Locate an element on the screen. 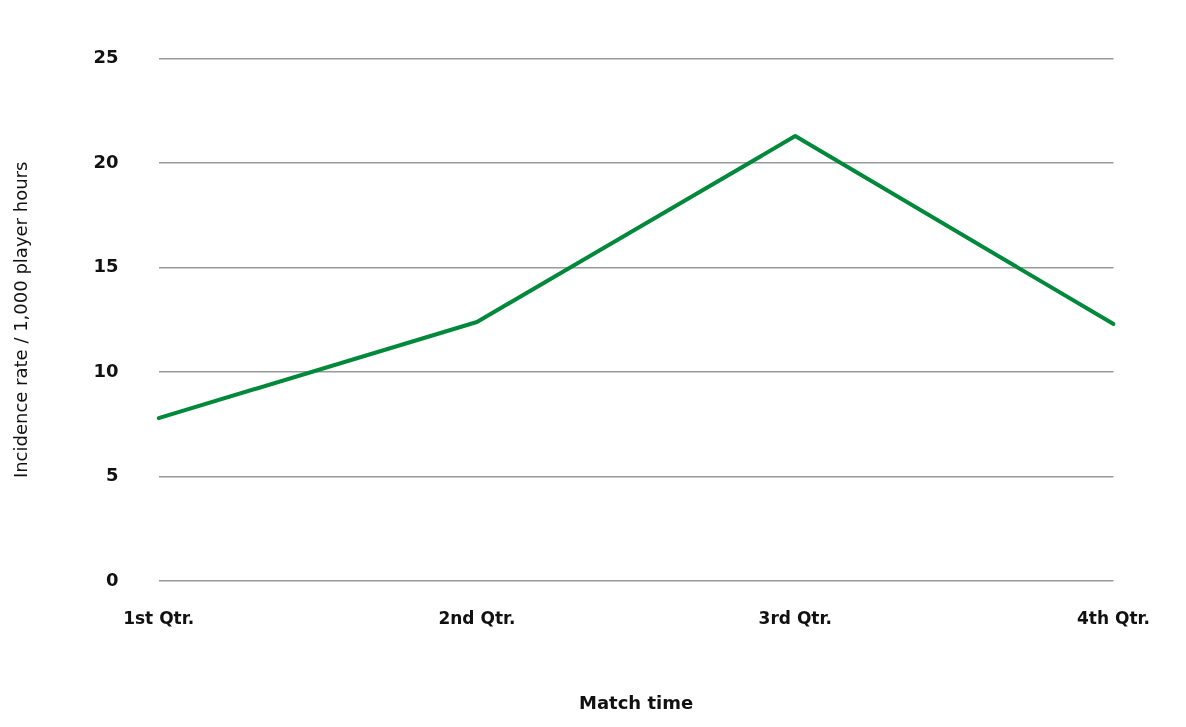  y-tick-label: 15 is located at coordinates (106, 266).